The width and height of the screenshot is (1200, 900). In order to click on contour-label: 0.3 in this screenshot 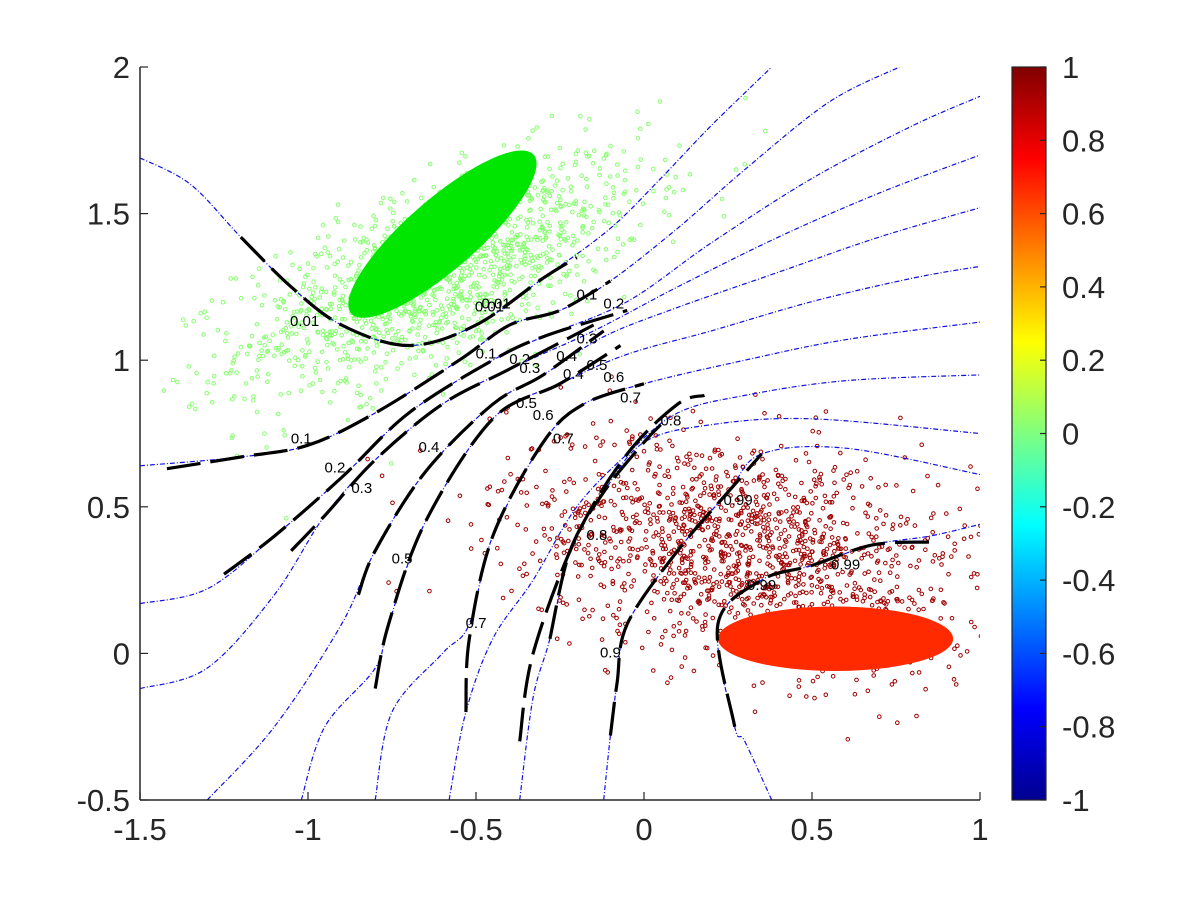, I will do `click(586, 339)`.